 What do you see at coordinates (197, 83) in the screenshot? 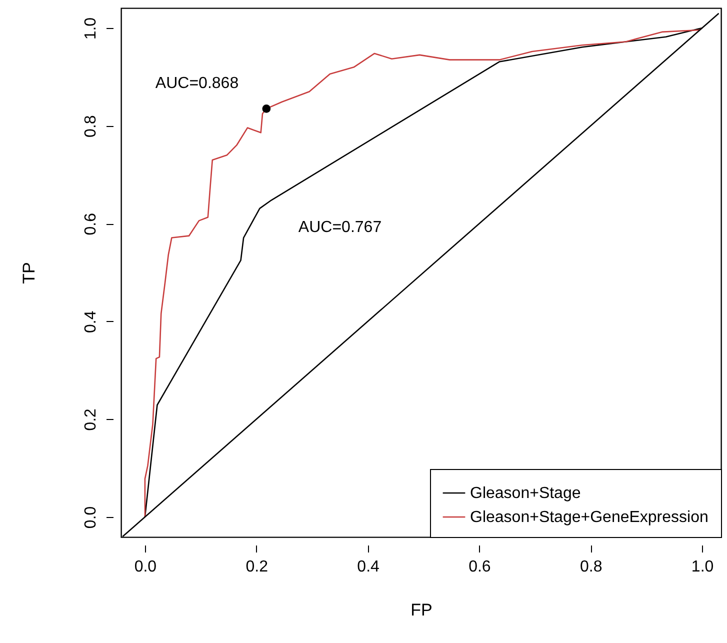
I see `annotation: AUC=0.868` at bounding box center [197, 83].